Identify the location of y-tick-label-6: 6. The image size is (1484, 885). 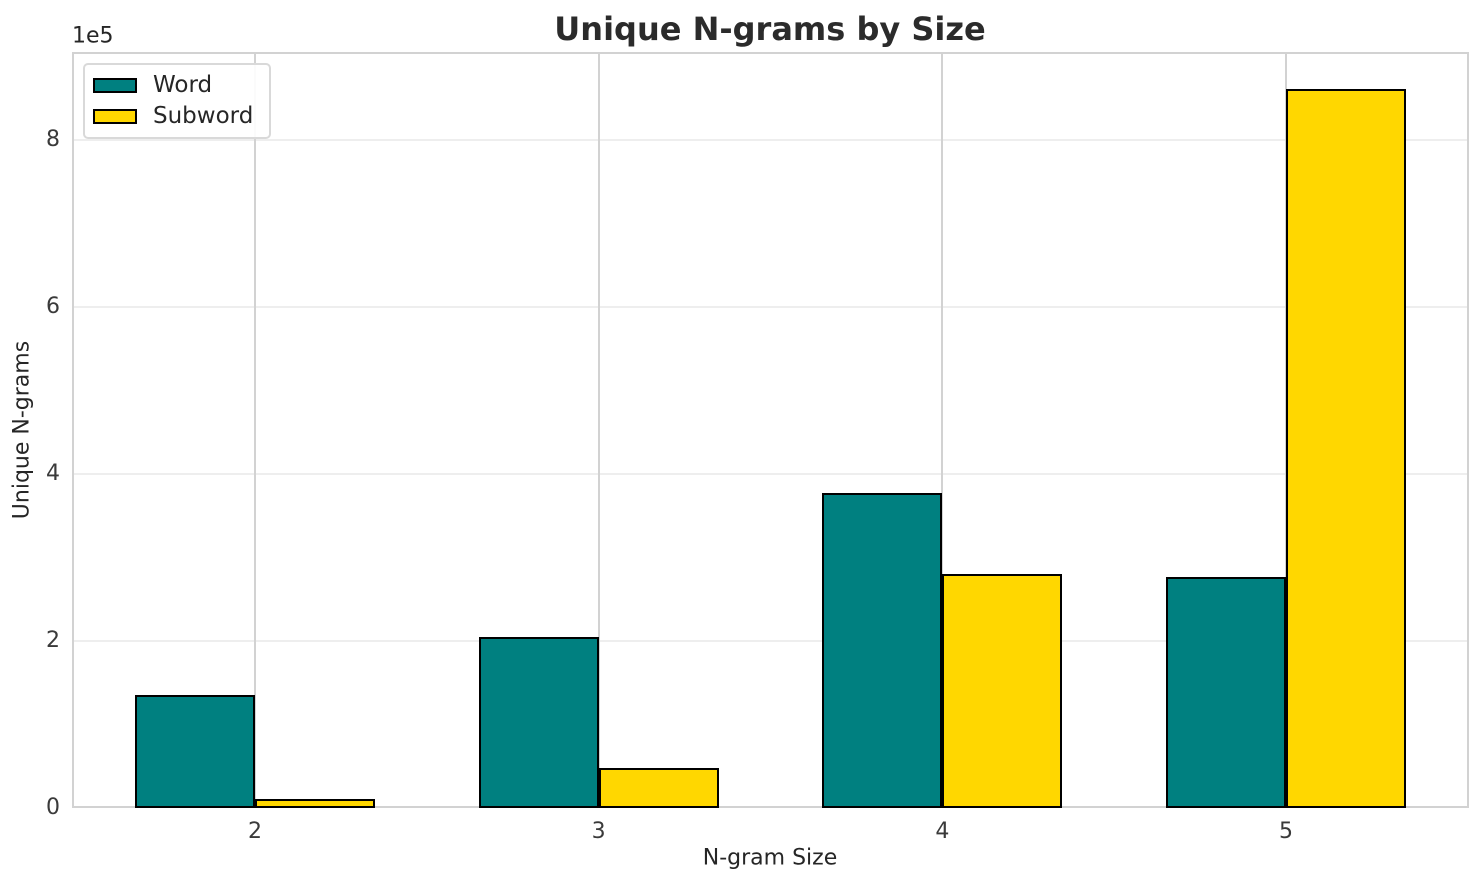
(53, 306).